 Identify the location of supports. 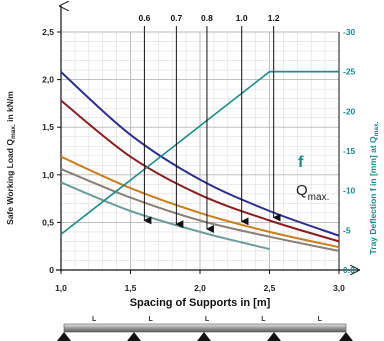
(205, 336).